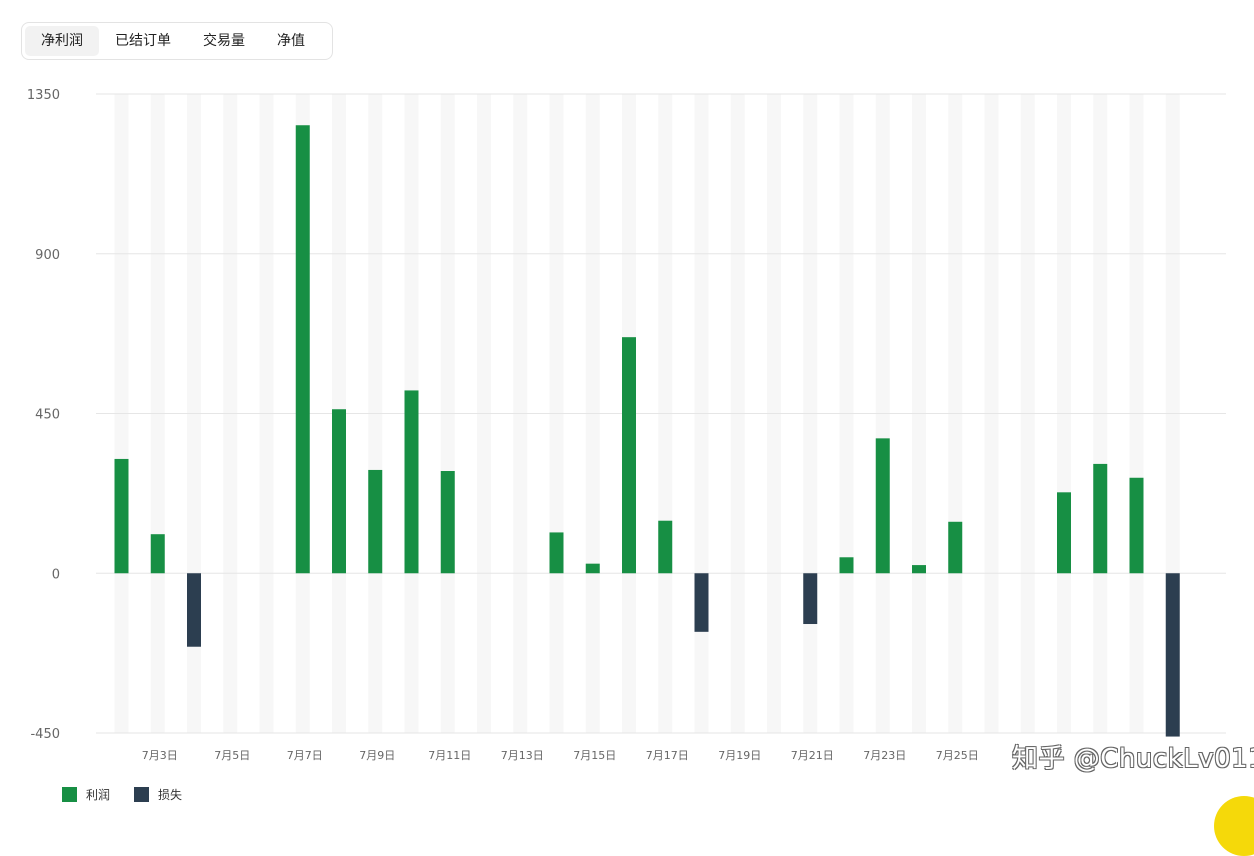 This screenshot has width=1254, height=856. I want to click on x-tick-label: 7月13日, so click(522, 755).